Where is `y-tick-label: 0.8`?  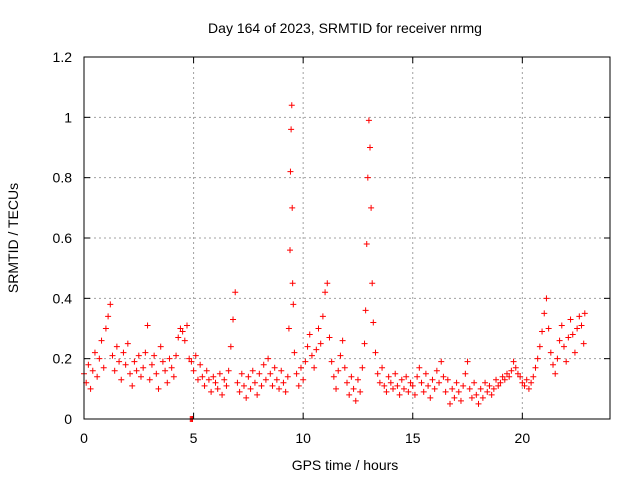
y-tick-label: 0.8 is located at coordinates (63, 178).